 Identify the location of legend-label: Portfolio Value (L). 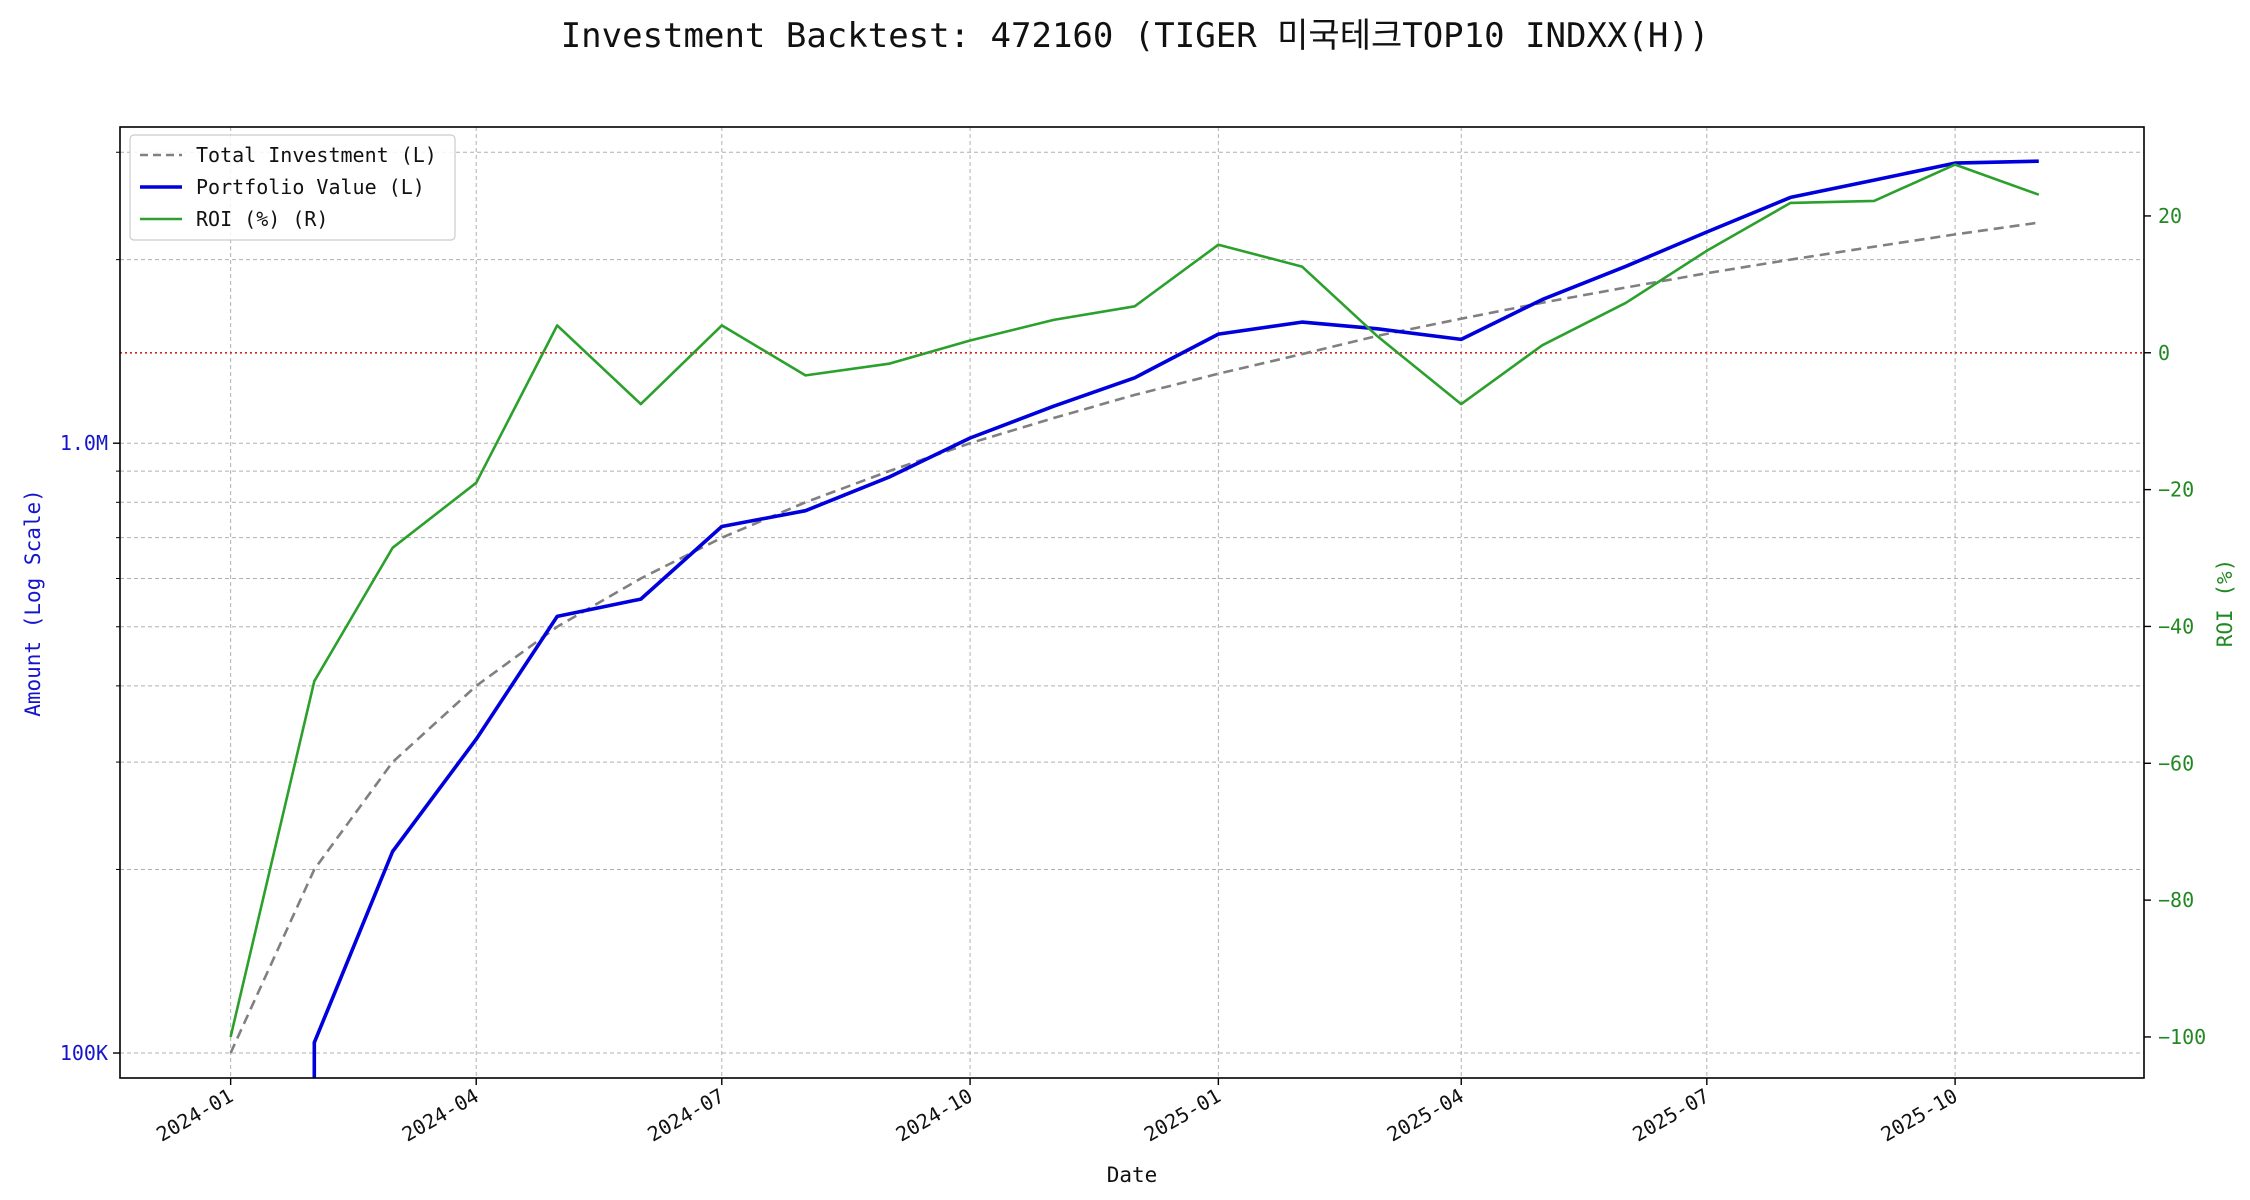
(310, 187).